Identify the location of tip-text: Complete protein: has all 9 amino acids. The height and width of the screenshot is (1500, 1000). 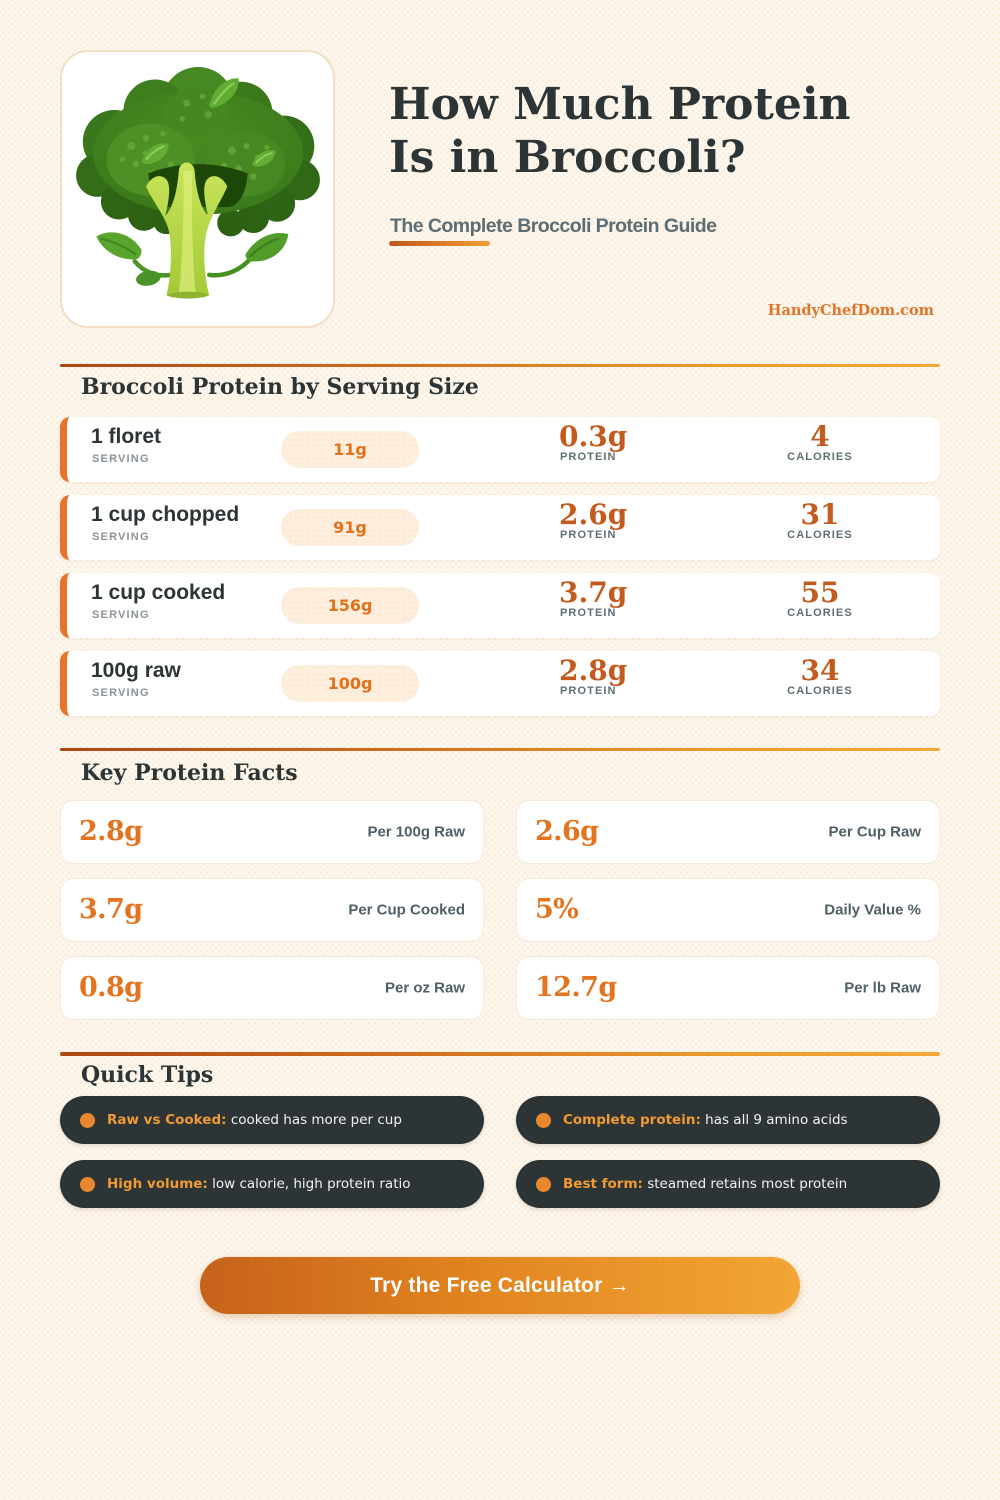
(705, 1120).